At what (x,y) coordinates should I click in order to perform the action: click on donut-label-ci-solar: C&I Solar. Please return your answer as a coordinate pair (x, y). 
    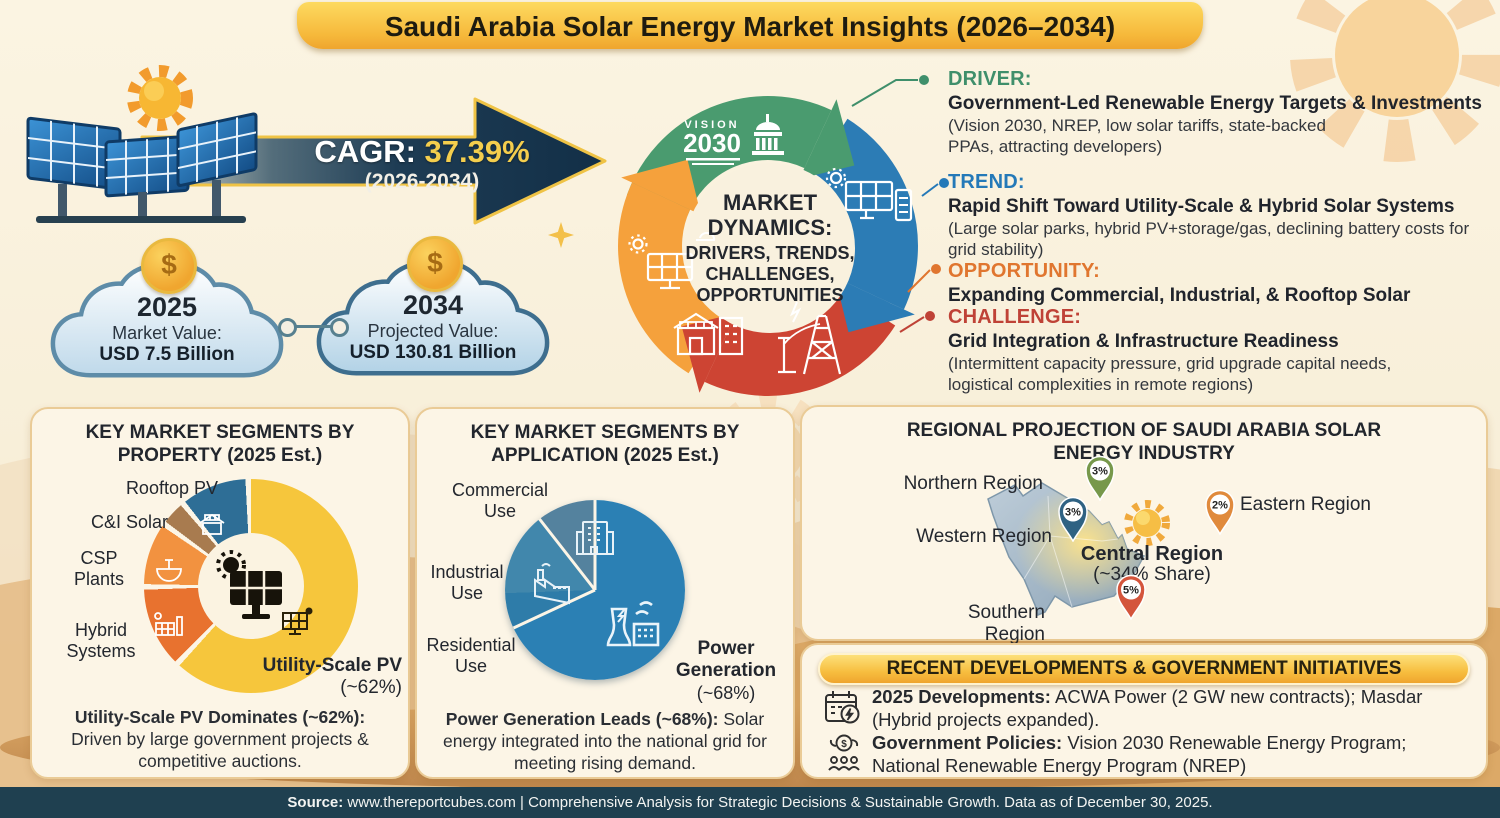
    Looking at the image, I should click on (129, 522).